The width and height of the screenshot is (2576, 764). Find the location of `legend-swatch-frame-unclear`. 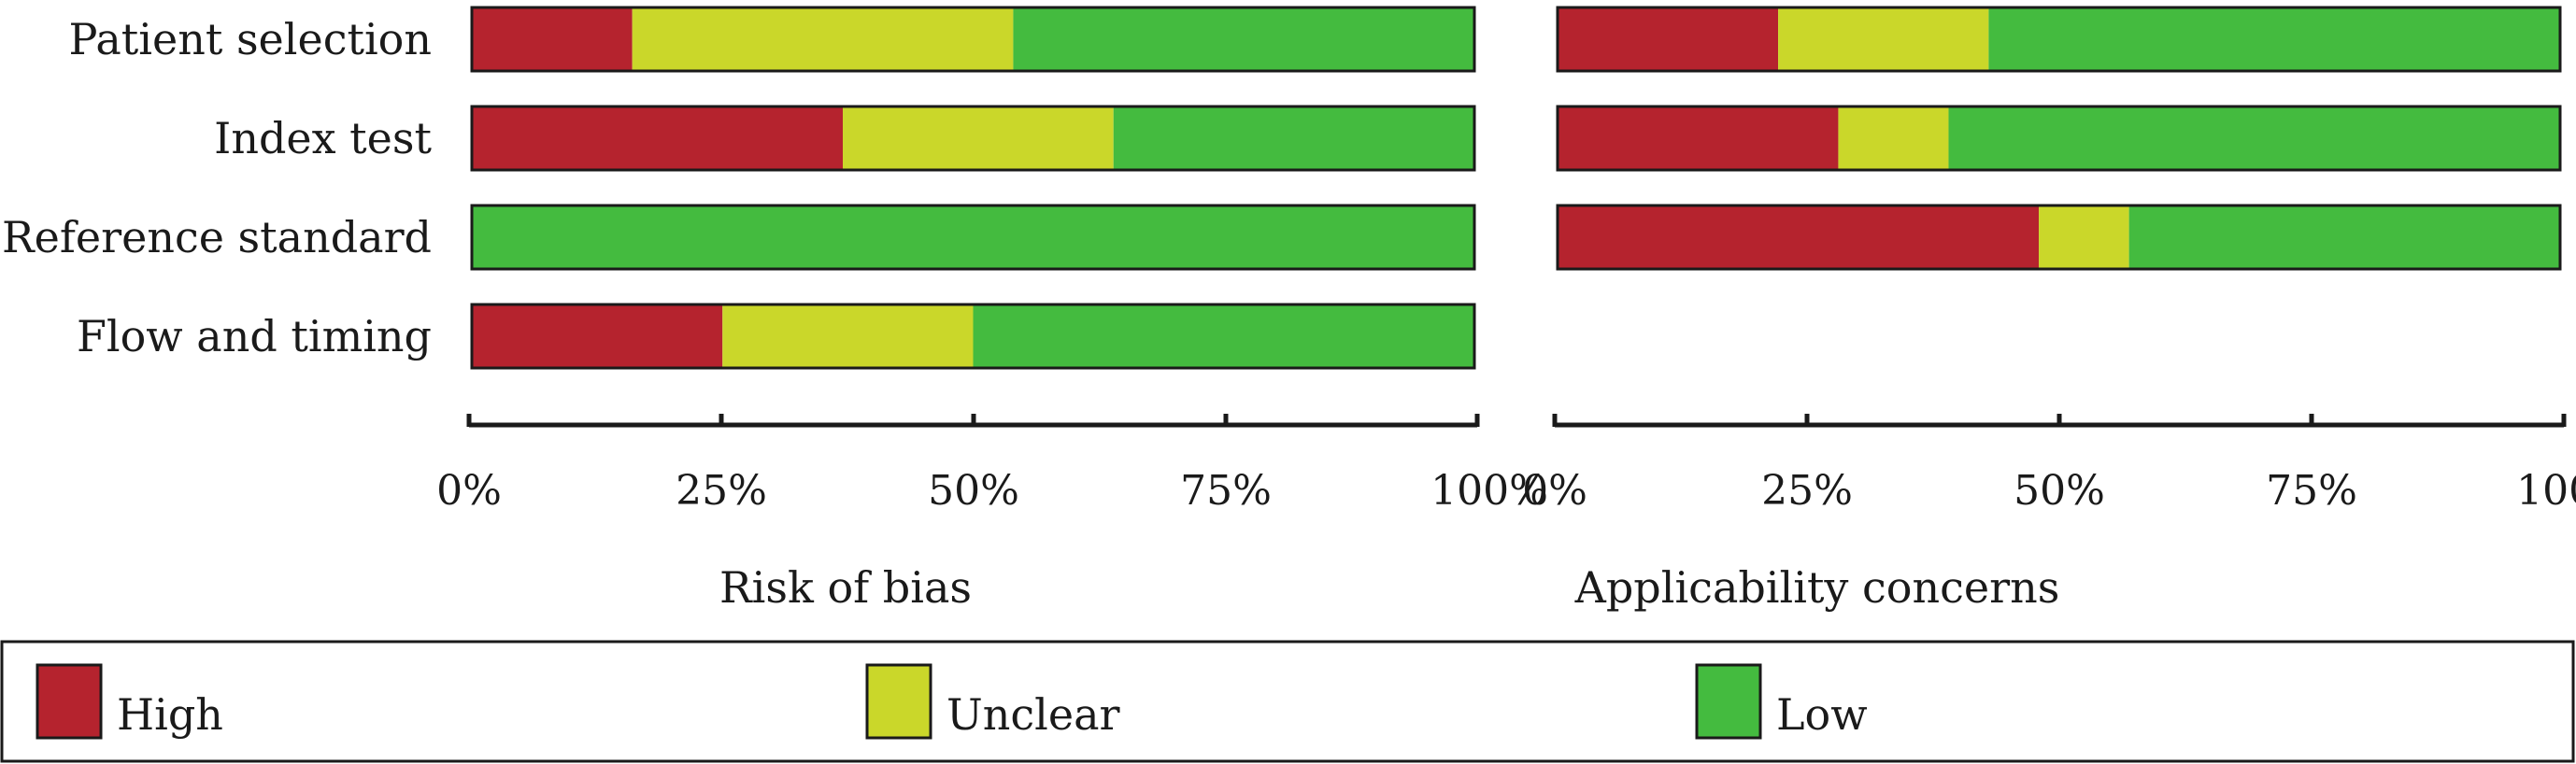

legend-swatch-frame-unclear is located at coordinates (899, 701).